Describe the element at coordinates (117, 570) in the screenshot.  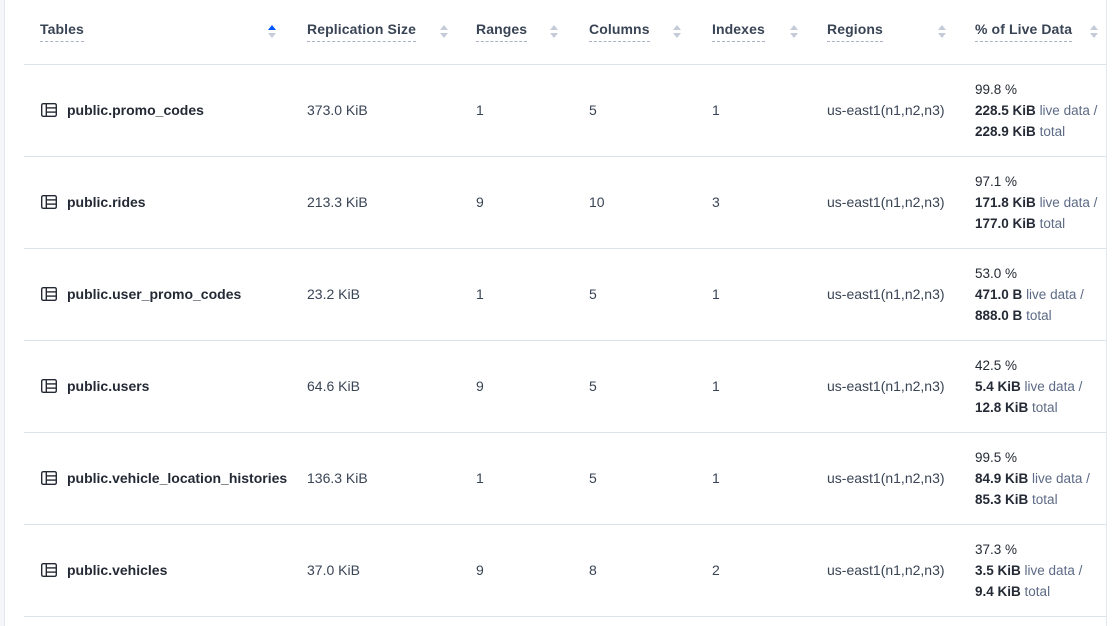
I see `table-name-link: public.vehicles` at that location.